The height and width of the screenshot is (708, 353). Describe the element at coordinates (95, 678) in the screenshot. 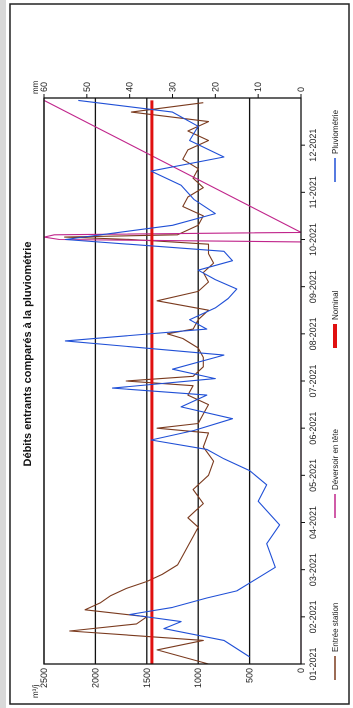

I see `left-tick-label: 2000` at that location.